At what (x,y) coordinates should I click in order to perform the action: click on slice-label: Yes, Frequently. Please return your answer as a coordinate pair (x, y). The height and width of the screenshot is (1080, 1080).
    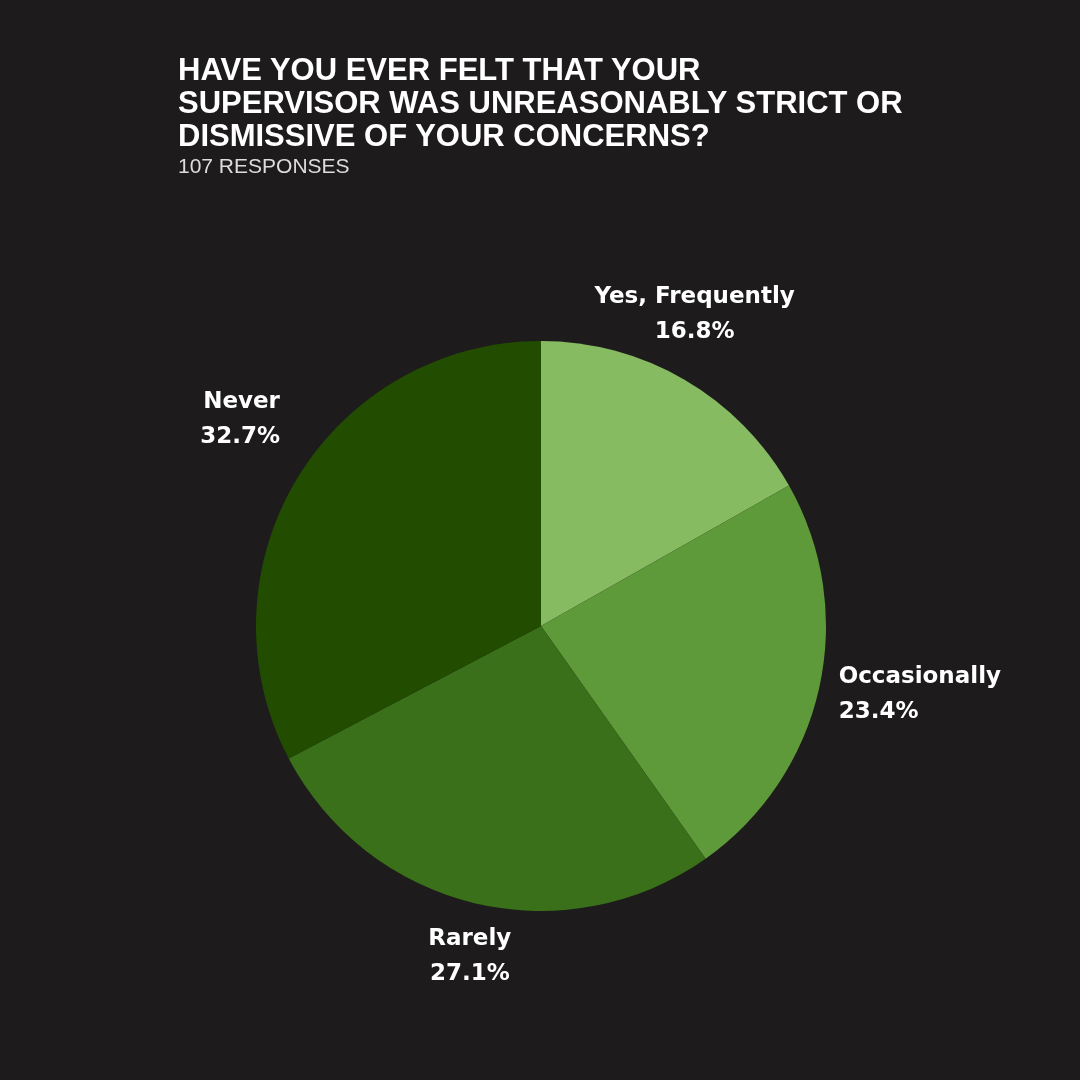
    Looking at the image, I should click on (694, 294).